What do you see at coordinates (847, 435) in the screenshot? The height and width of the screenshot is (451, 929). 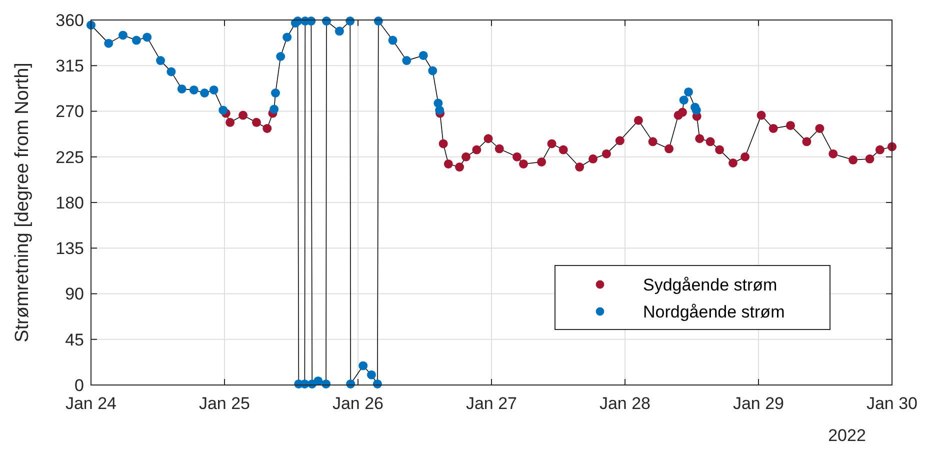 I see `text: 2022` at bounding box center [847, 435].